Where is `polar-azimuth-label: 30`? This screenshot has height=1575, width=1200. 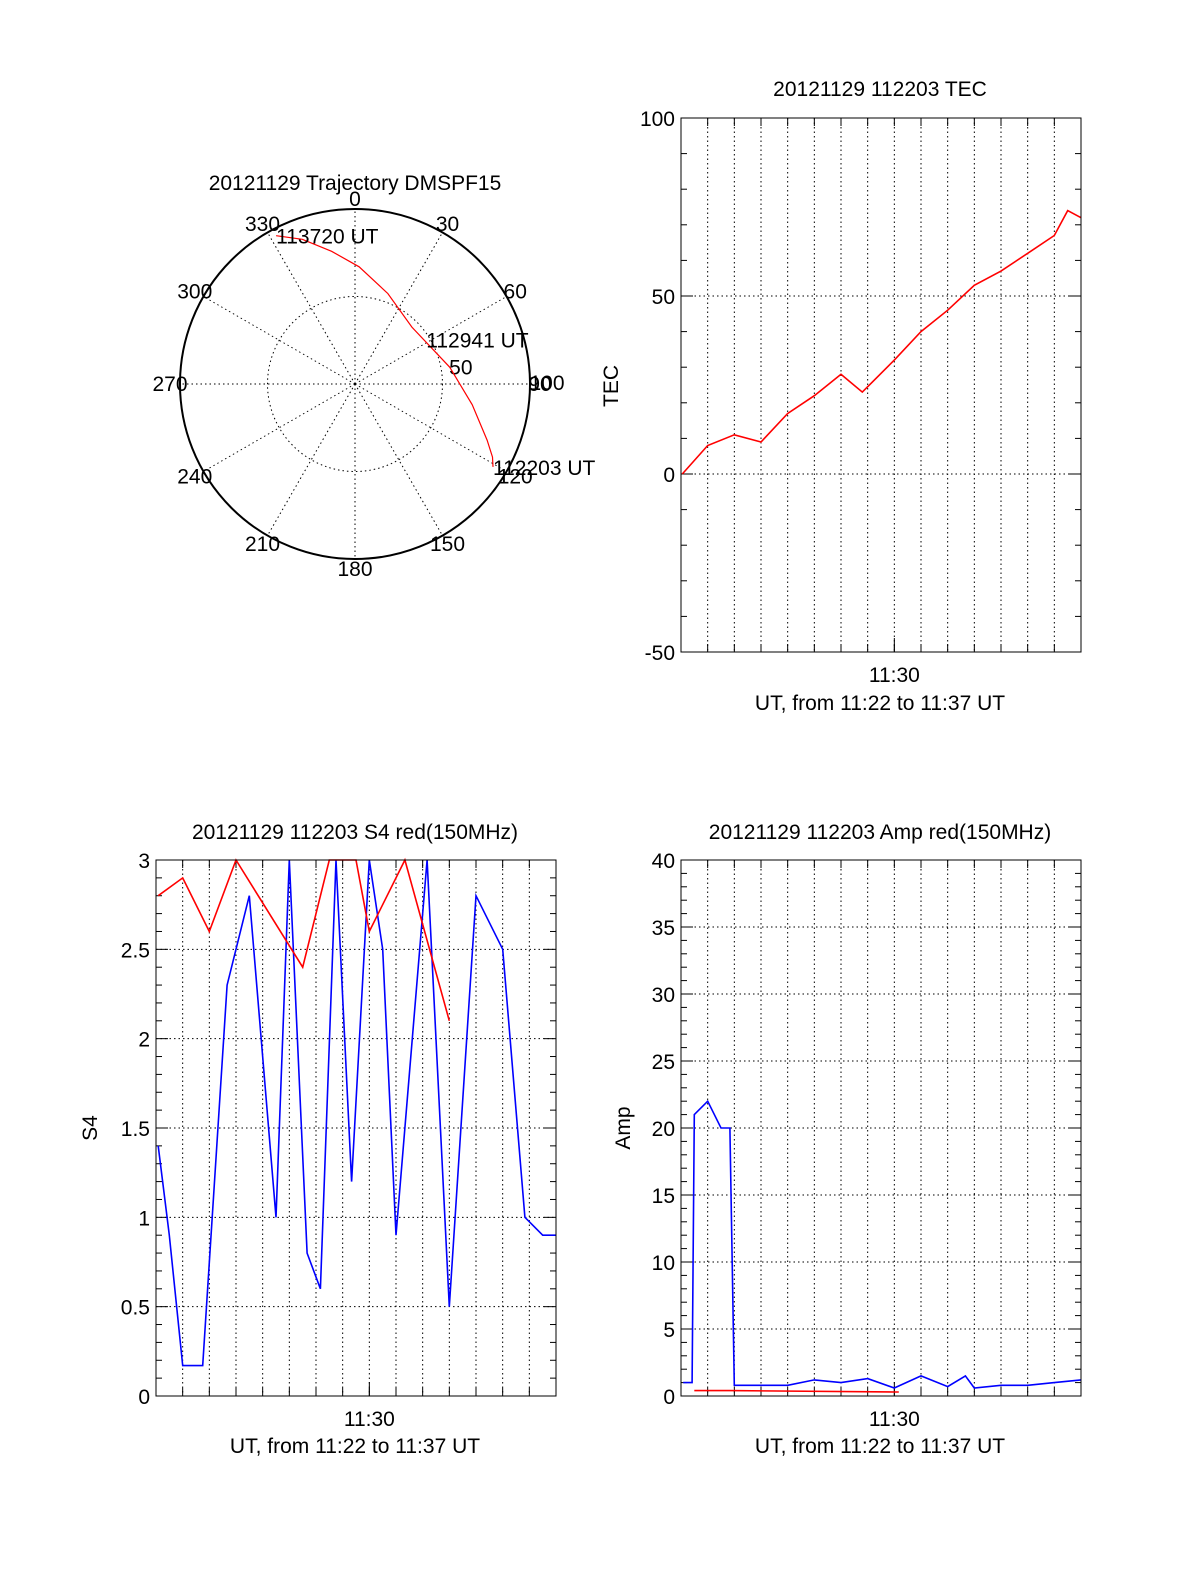
polar-azimuth-label: 30 is located at coordinates (447, 224).